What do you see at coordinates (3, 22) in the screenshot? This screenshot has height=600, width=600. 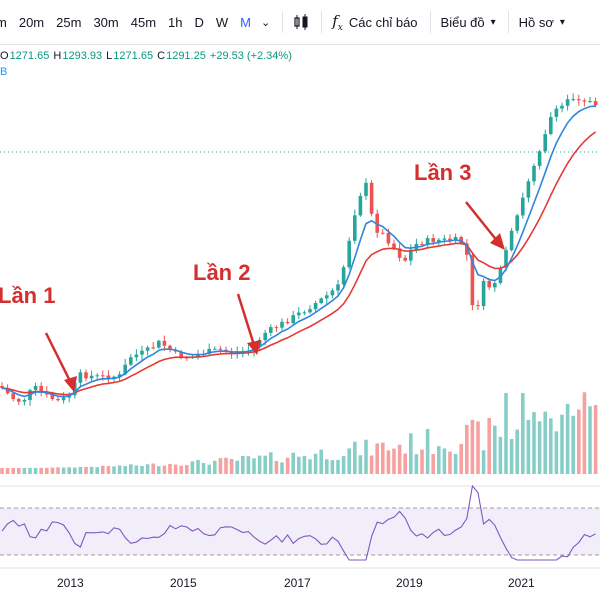 I see `timeframe-partial-m: m` at bounding box center [3, 22].